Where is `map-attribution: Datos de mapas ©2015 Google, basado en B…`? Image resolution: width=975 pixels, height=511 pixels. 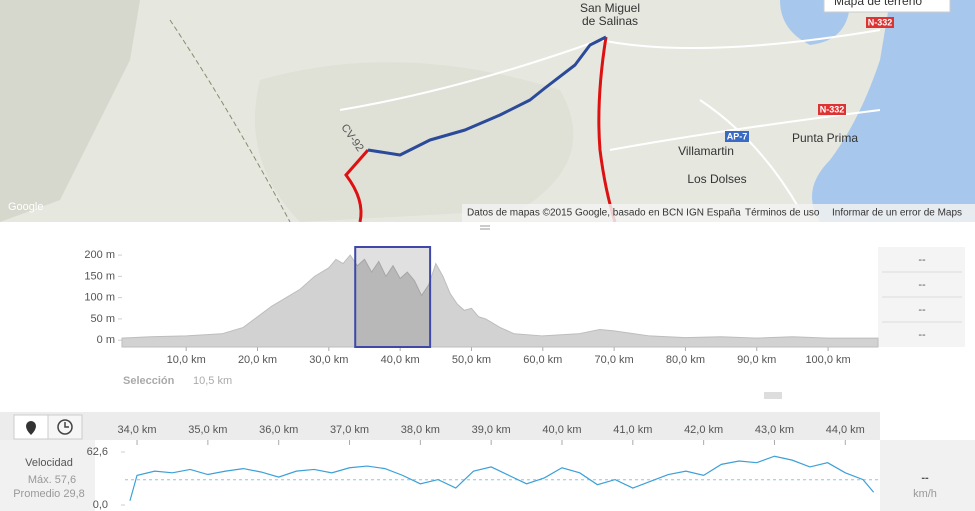
map-attribution: Datos de mapas ©2015 Google, basado en B… is located at coordinates (604, 213).